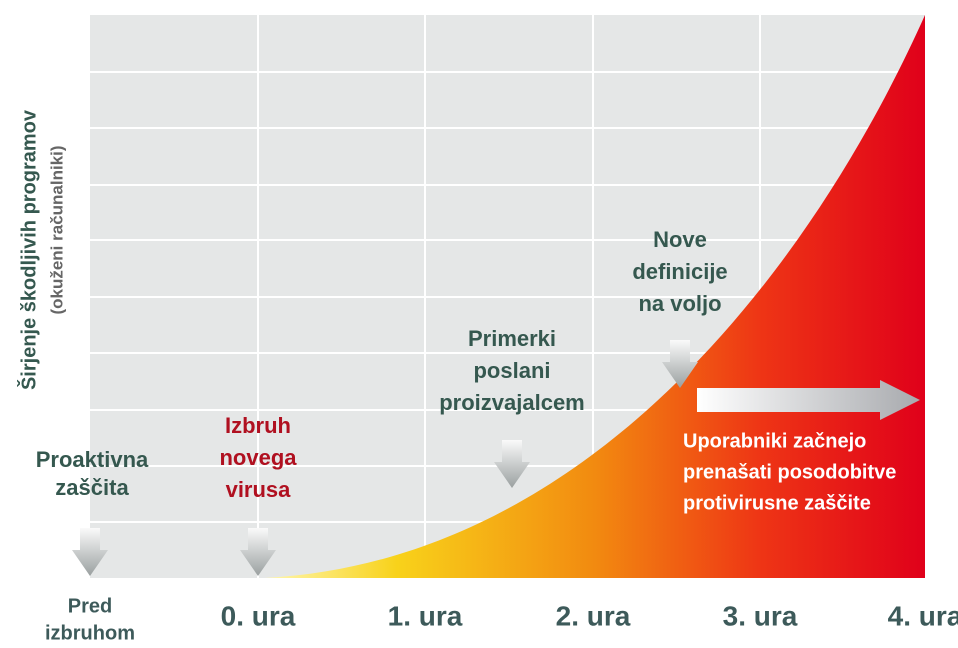 This screenshot has height=648, width=958. What do you see at coordinates (92, 487) in the screenshot?
I see `annotation: zaščita` at bounding box center [92, 487].